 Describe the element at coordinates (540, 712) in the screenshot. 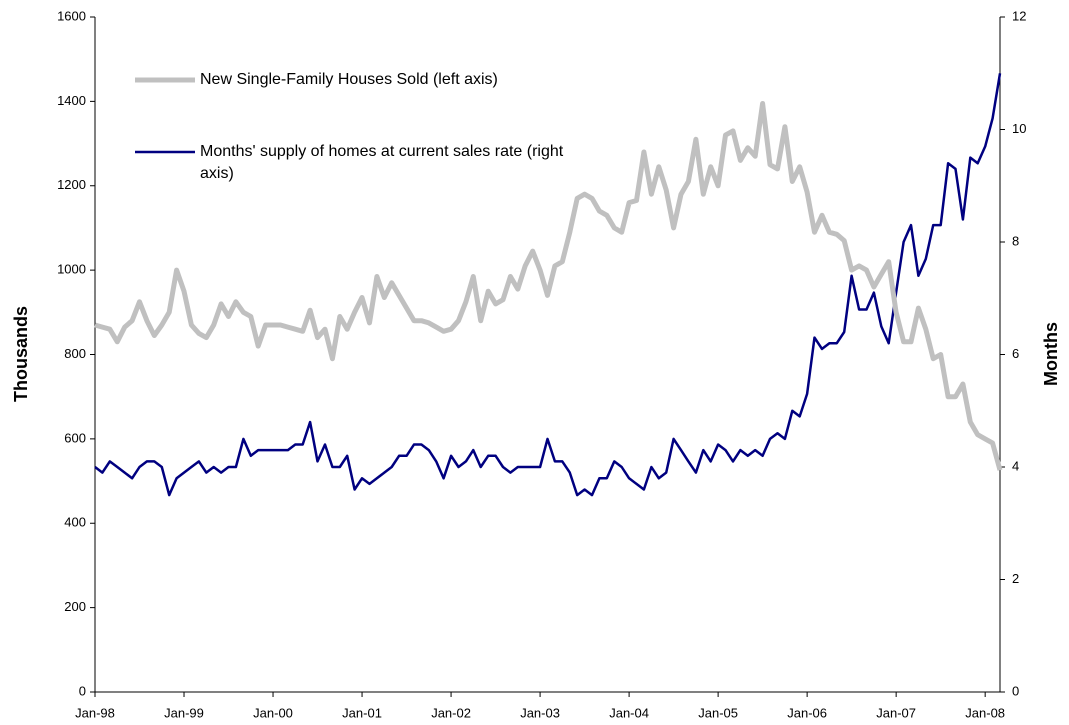

I see `x-tick-label: Jan-03` at that location.